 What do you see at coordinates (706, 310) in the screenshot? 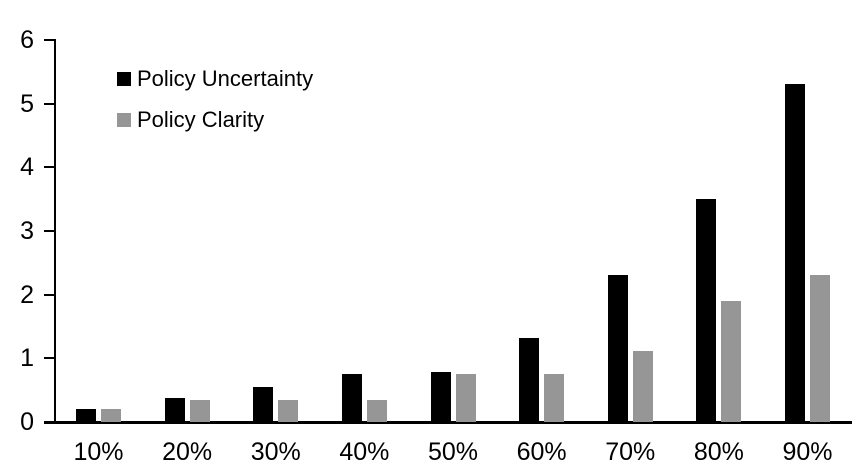
I see `bar-policy-uncertainty-80%` at bounding box center [706, 310].